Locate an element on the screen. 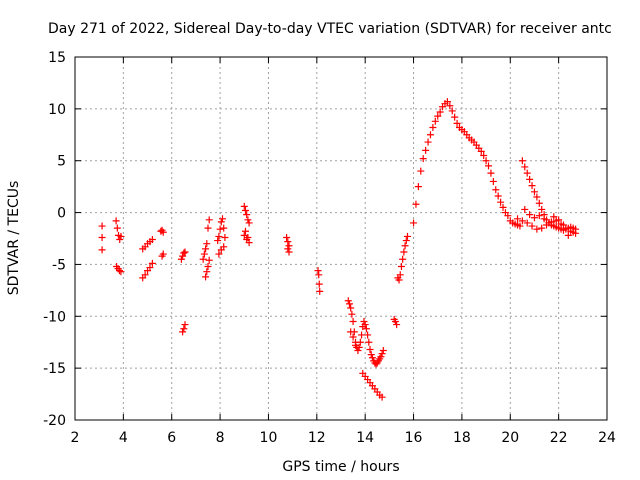 This screenshot has width=640, height=480. x-tick-label: 14 is located at coordinates (365, 438).